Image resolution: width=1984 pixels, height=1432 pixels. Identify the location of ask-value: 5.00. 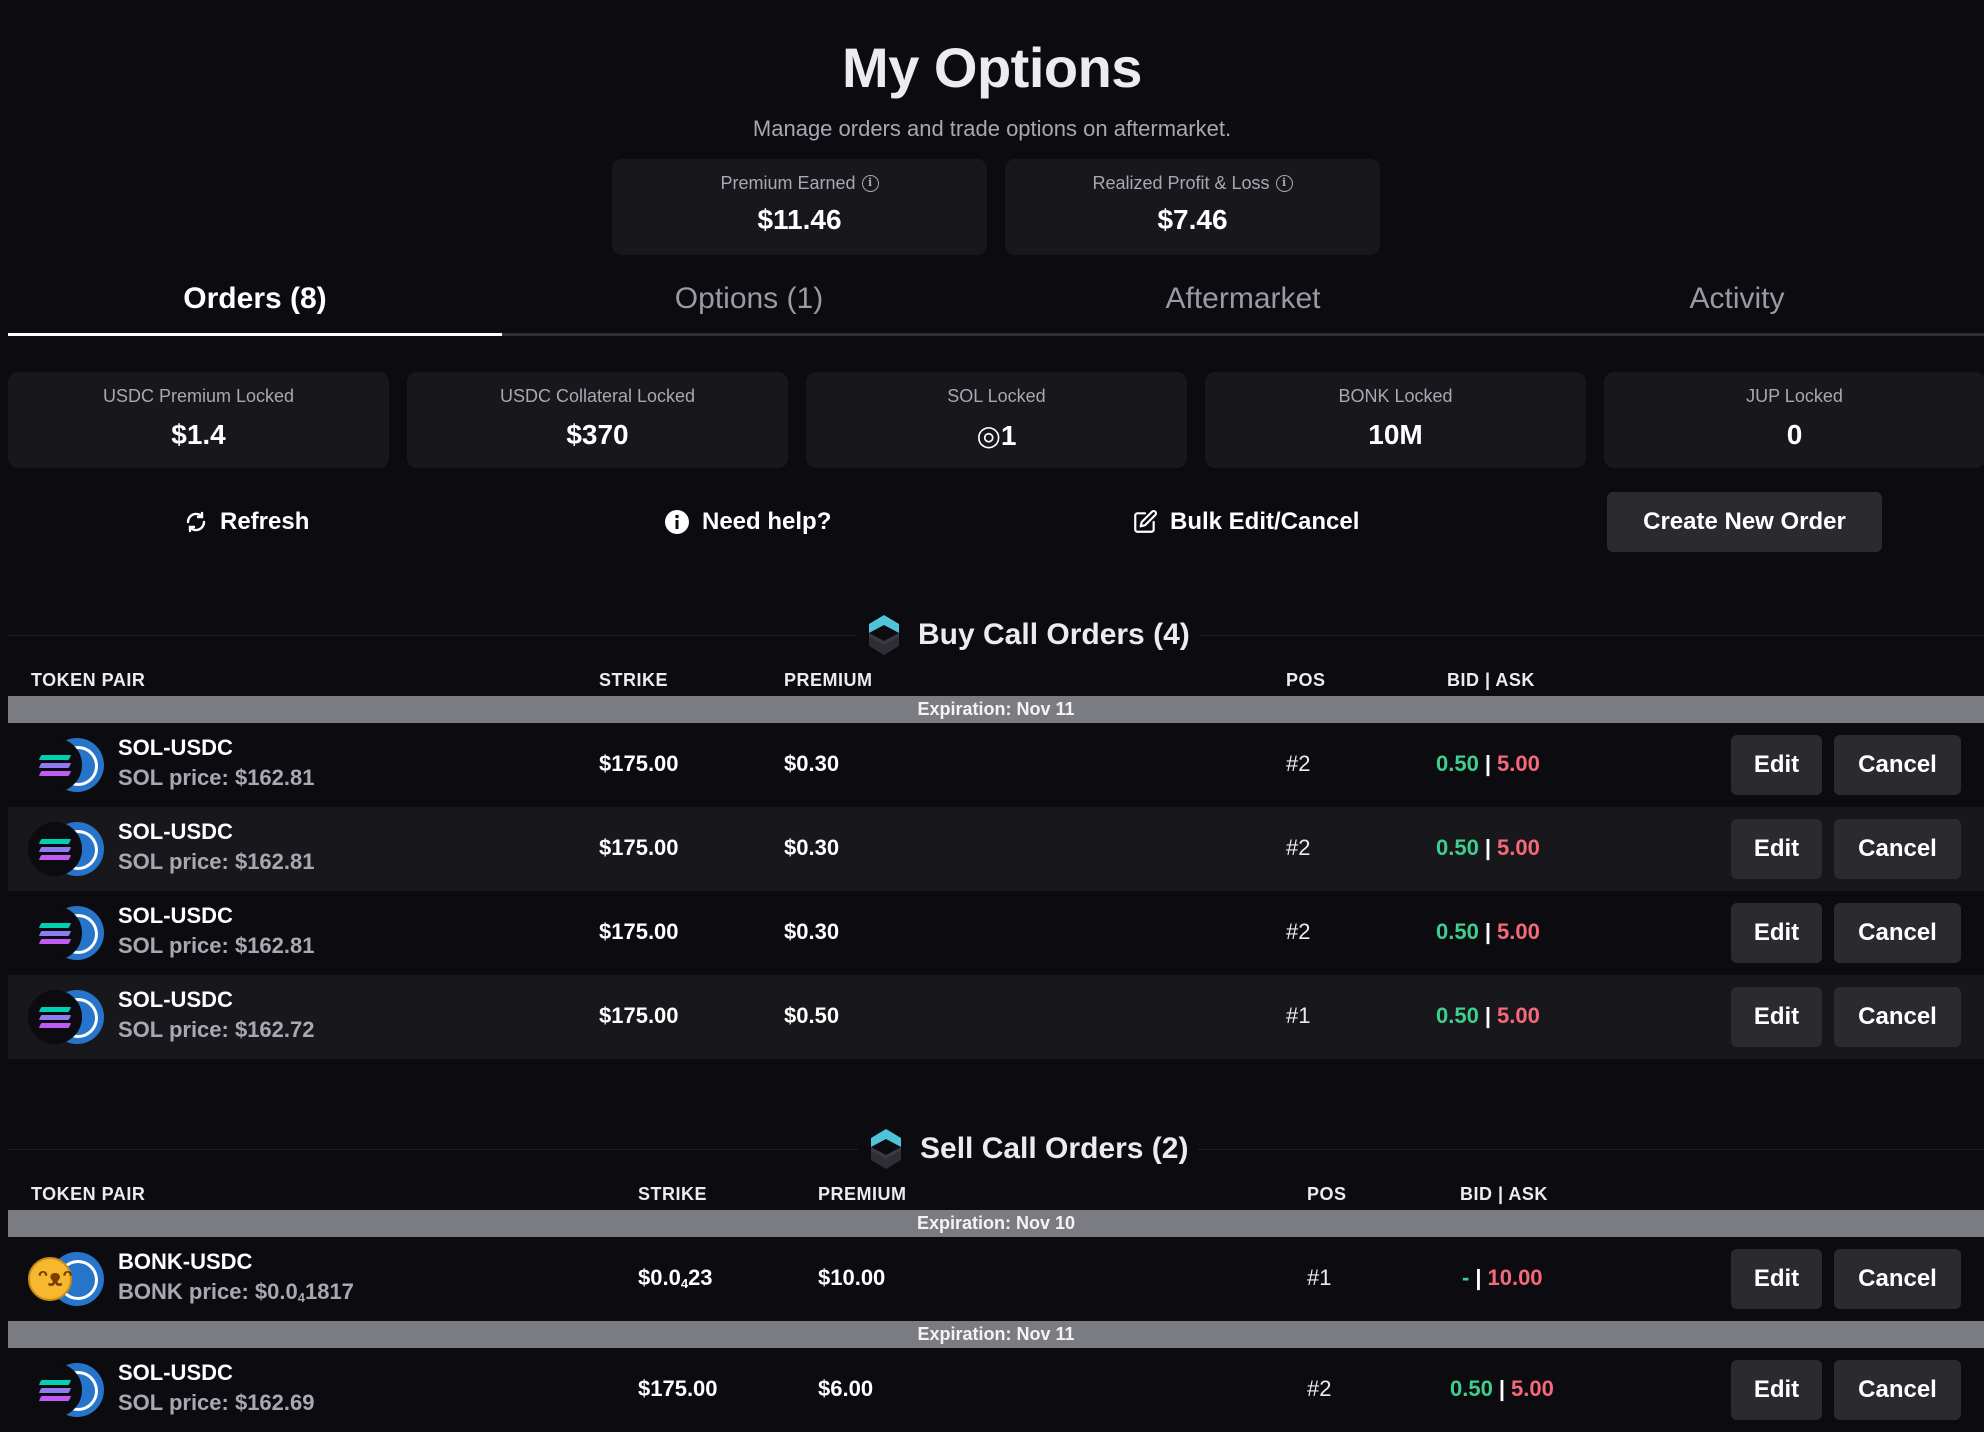
(1518, 763).